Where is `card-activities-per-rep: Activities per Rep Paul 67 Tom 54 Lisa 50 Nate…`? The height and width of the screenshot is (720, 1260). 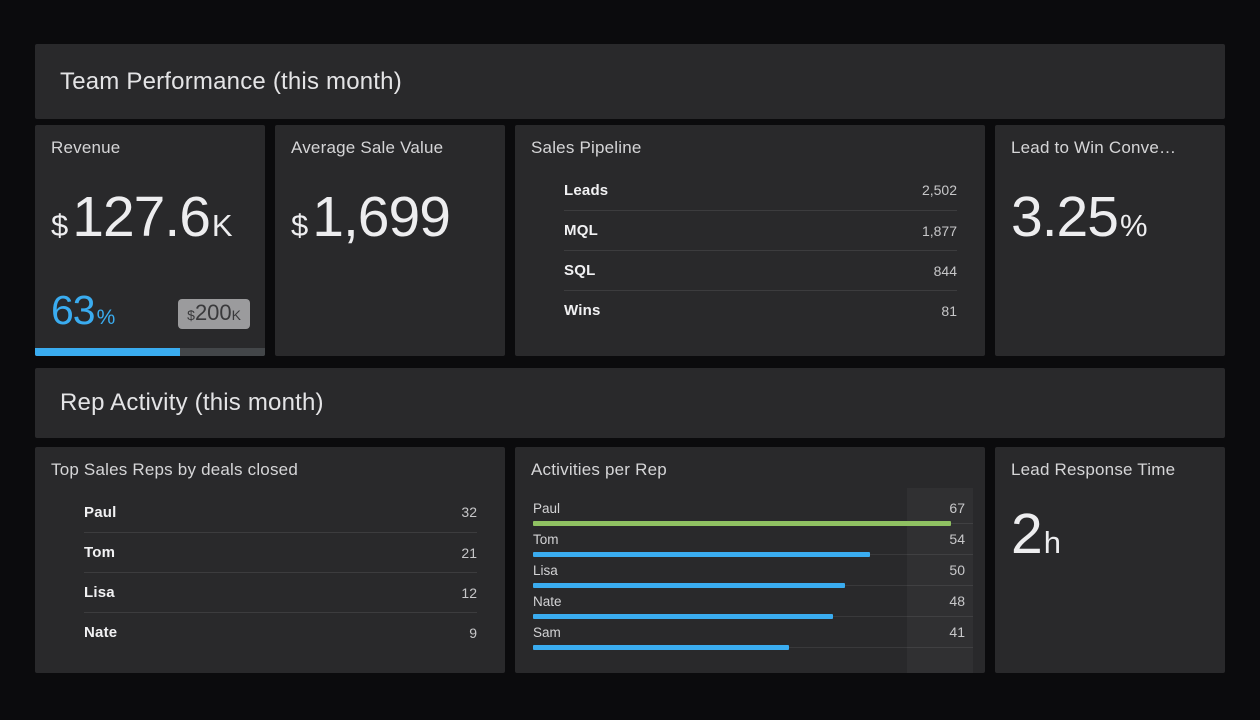 card-activities-per-rep: Activities per Rep Paul 67 Tom 54 Lisa 50 Nate… is located at coordinates (750, 560).